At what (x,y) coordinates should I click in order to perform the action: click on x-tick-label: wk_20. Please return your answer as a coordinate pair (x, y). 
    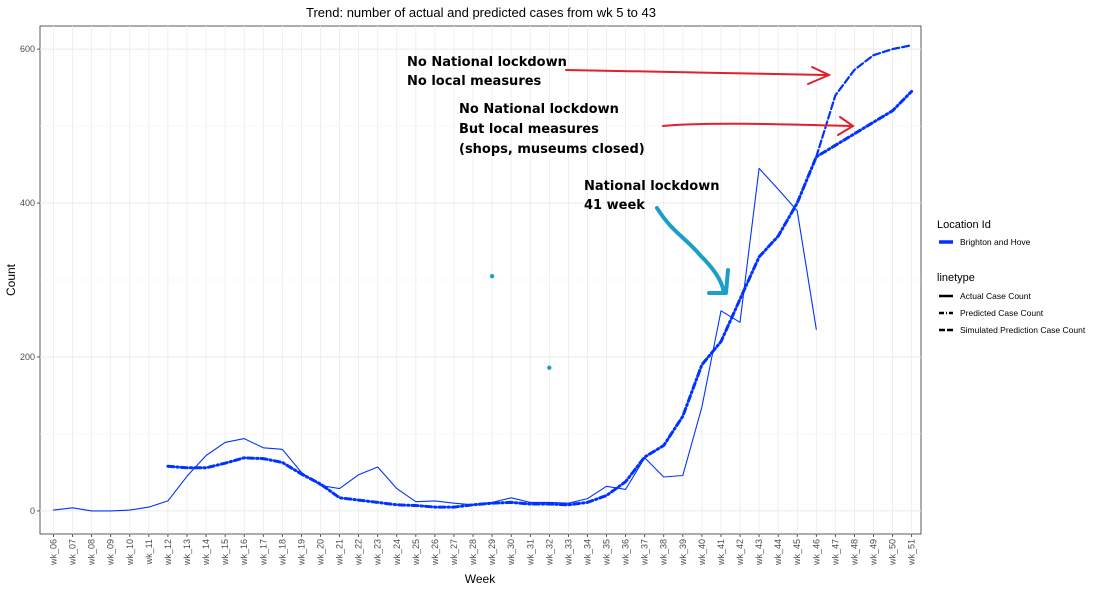
    Looking at the image, I should click on (320, 552).